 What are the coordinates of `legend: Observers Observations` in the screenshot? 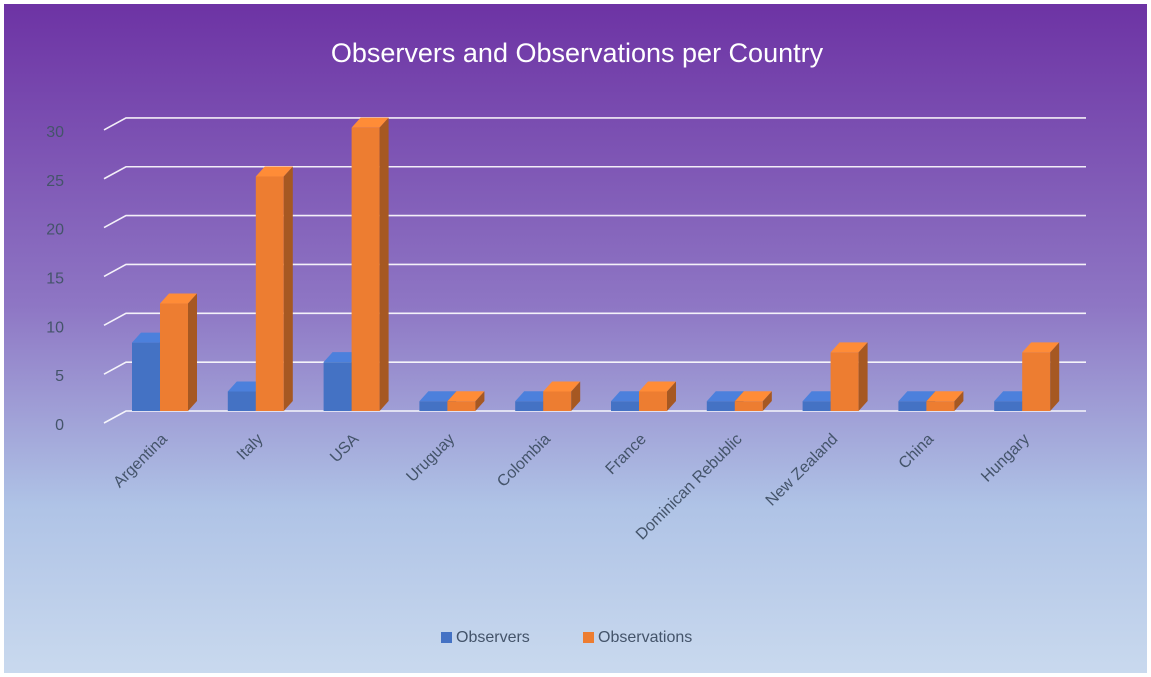 It's located at (566, 637).